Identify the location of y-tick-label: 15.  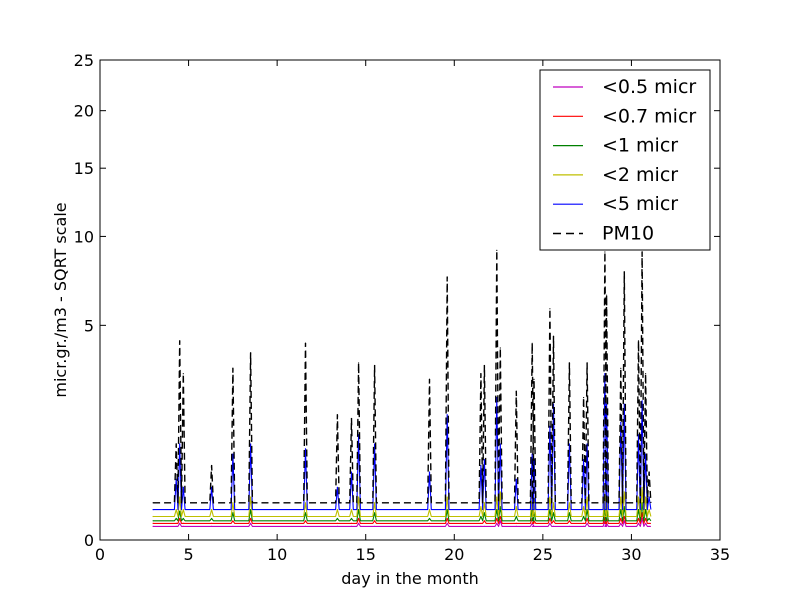
(84, 168).